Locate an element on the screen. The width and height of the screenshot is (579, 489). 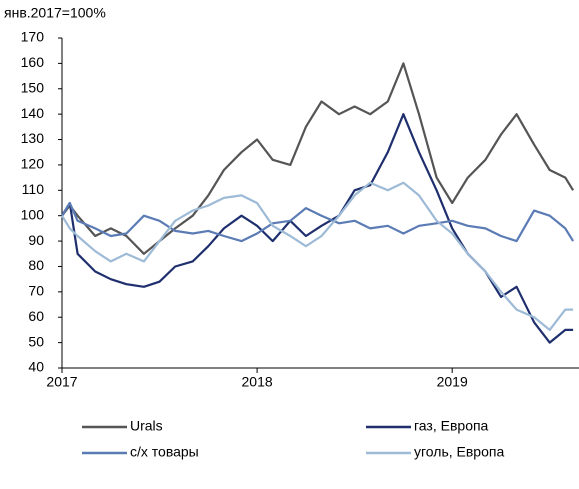
y-tick-label: 100 is located at coordinates (33, 214).